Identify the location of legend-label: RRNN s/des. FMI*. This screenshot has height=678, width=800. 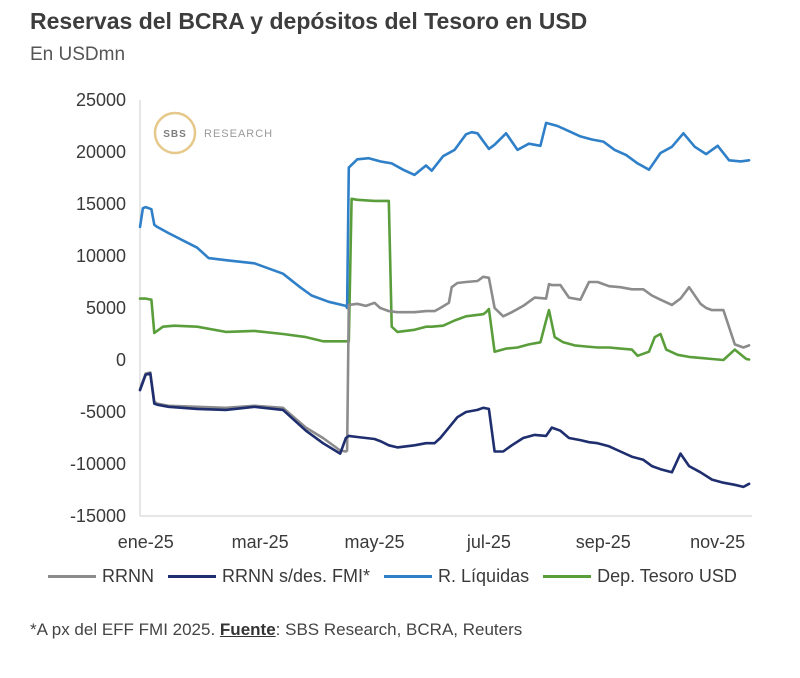
(296, 576).